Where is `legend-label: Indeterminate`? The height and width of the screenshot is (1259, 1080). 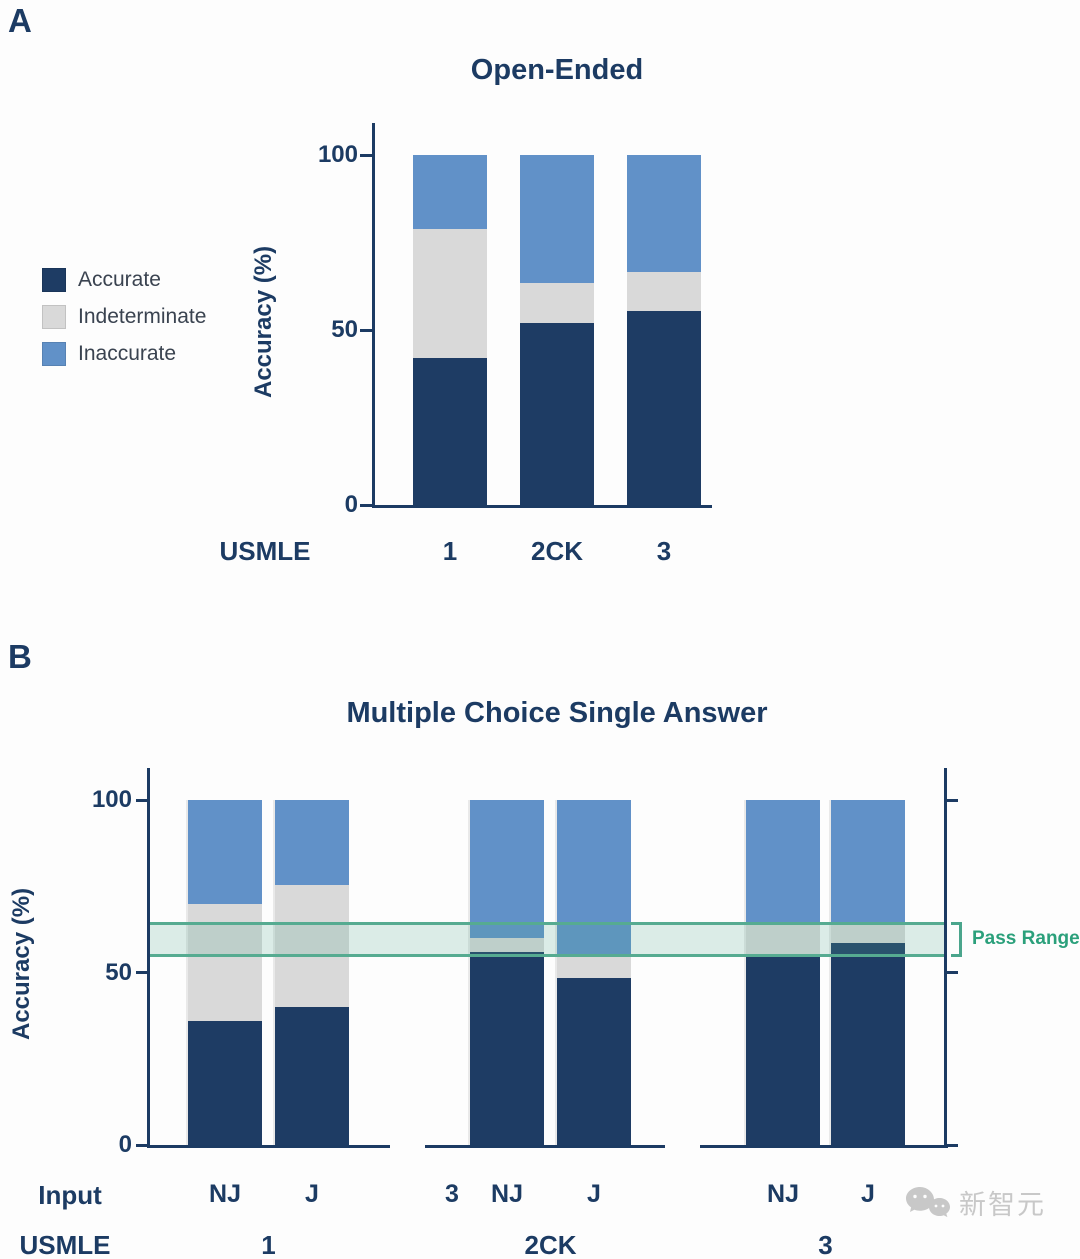 legend-label: Indeterminate is located at coordinates (142, 316).